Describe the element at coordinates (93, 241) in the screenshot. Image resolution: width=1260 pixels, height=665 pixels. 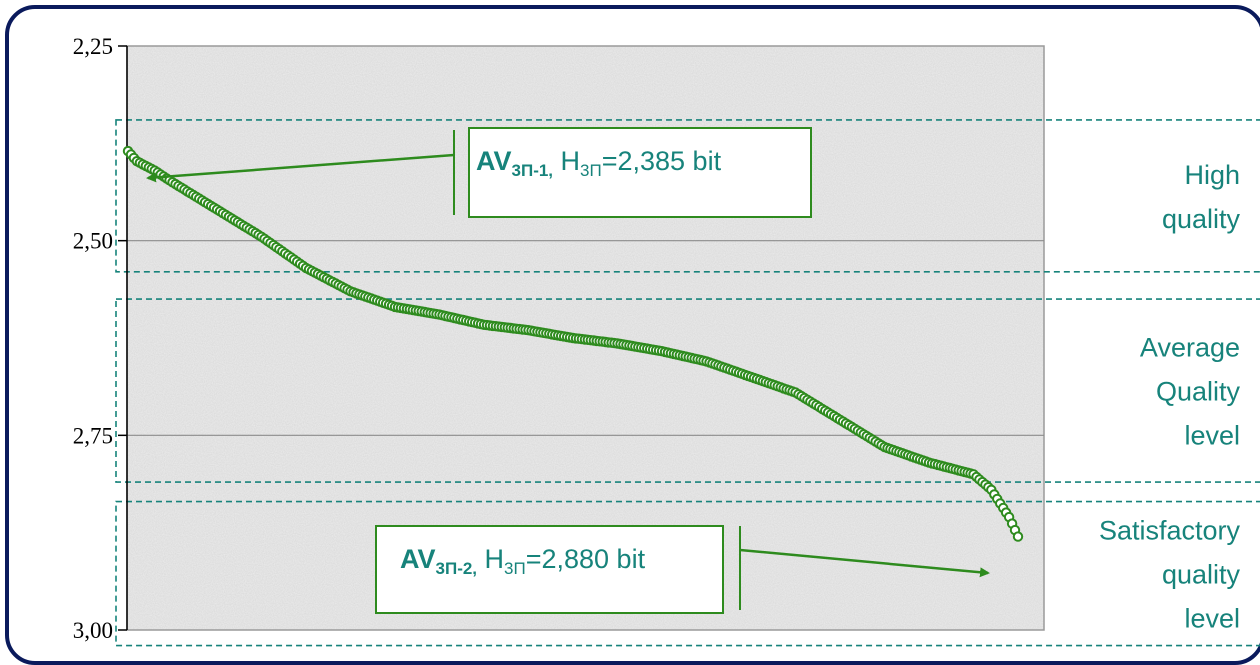
I see `y-tick-label: 2,50` at that location.